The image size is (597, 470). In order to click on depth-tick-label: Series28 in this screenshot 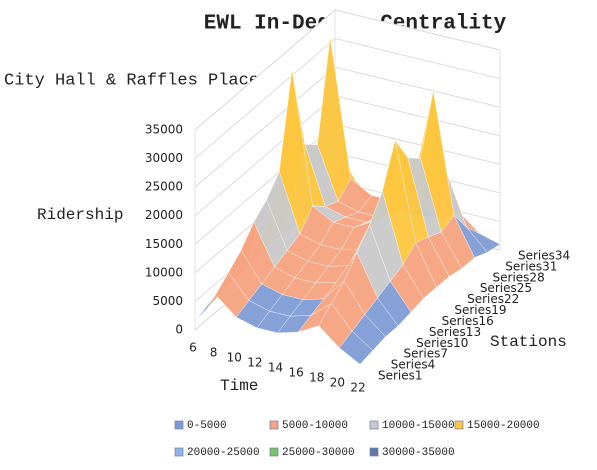, I will do `click(519, 277)`.